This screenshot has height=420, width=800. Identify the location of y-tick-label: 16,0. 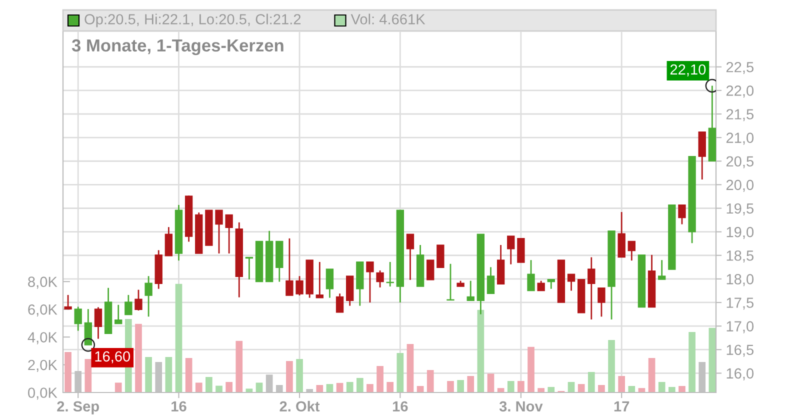
(740, 374).